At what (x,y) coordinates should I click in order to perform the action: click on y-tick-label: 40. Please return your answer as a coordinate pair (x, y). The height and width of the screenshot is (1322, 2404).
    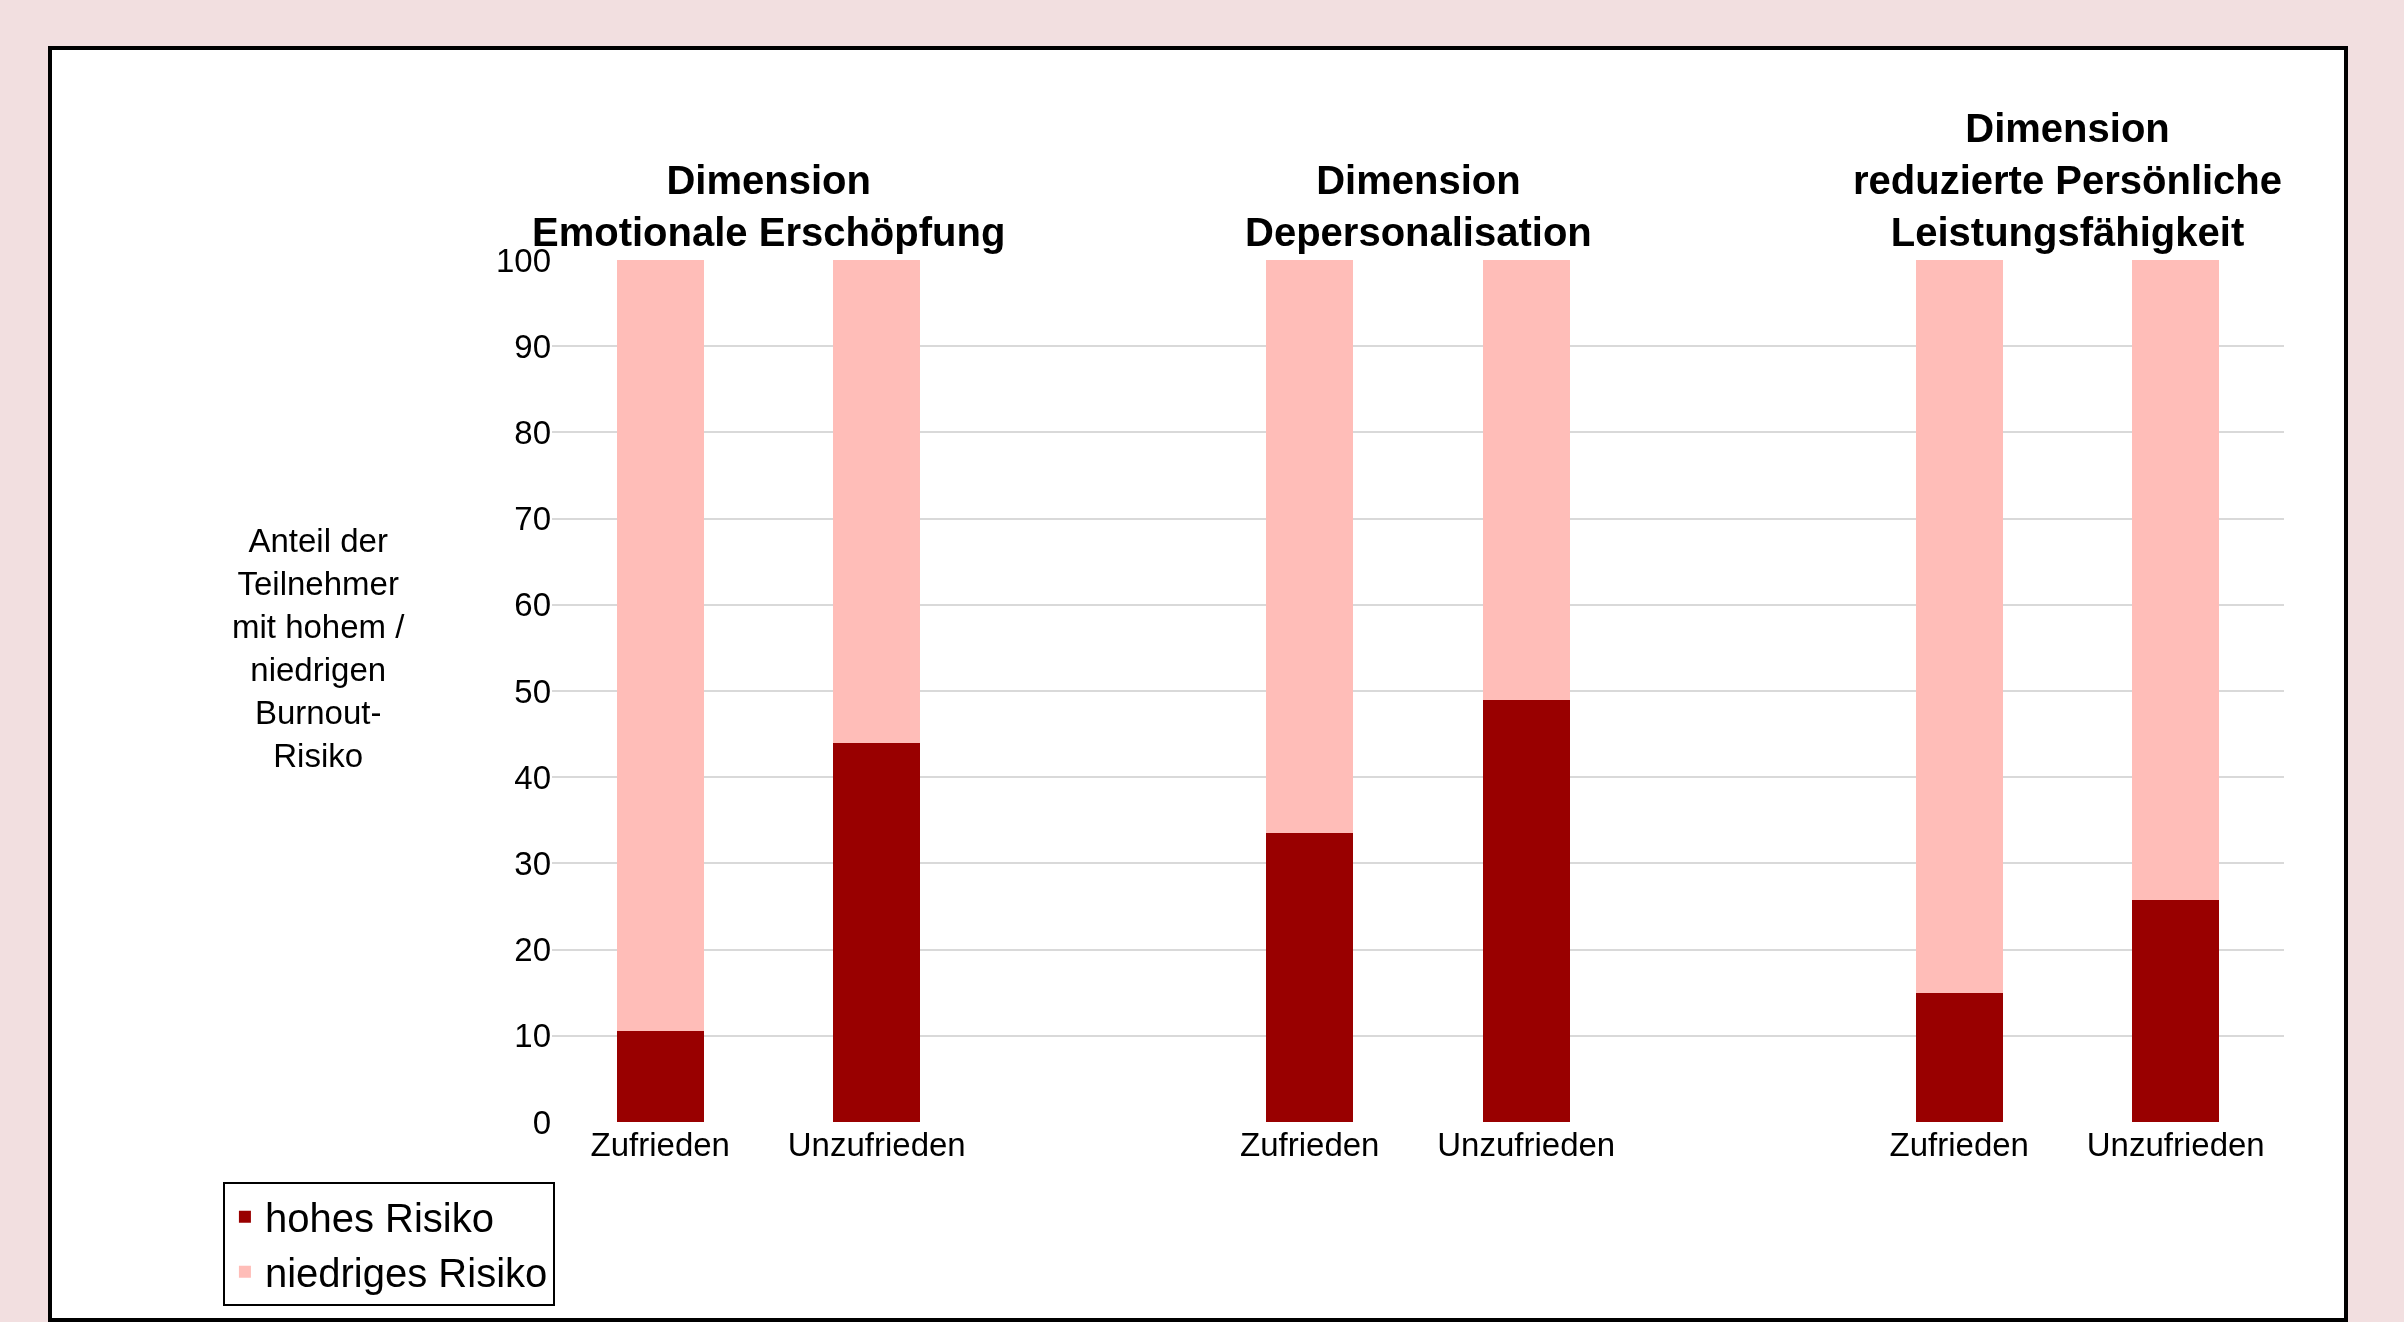
    Looking at the image, I should click on (532, 777).